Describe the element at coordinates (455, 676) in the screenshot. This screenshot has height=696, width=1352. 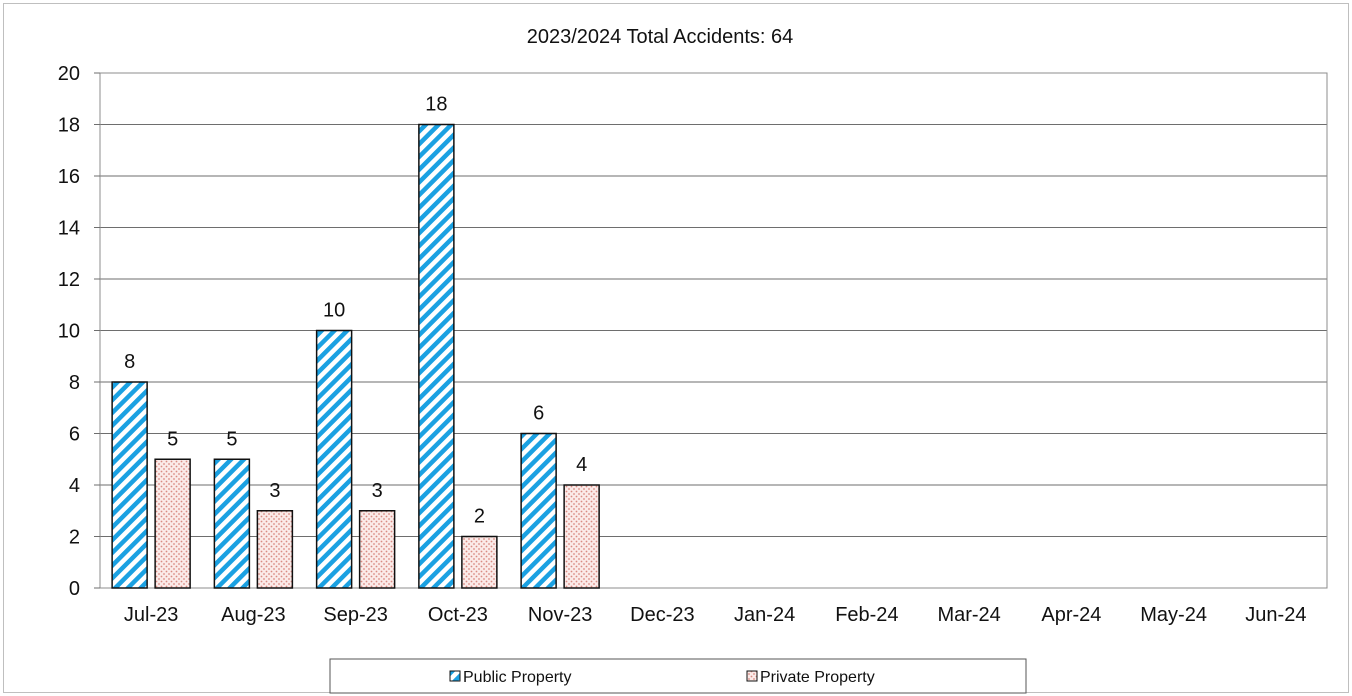
I see `legend-swatch-public` at that location.